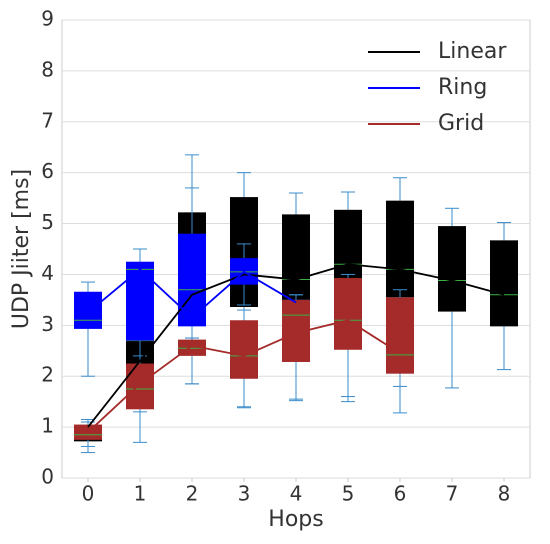  Describe the element at coordinates (461, 123) in the screenshot. I see `legend-label: Grid` at that location.